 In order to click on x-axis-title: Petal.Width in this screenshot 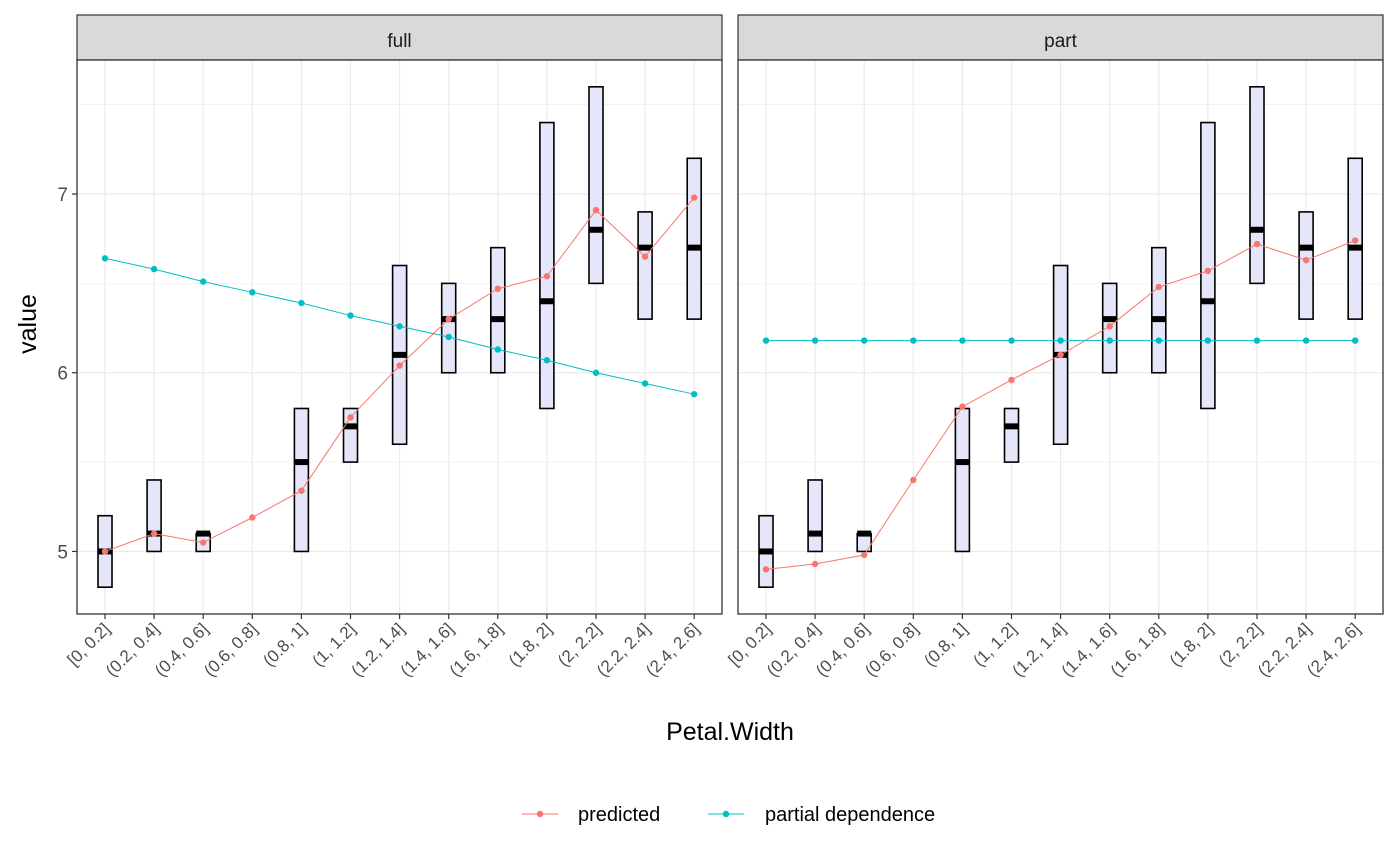, I will do `click(730, 732)`.